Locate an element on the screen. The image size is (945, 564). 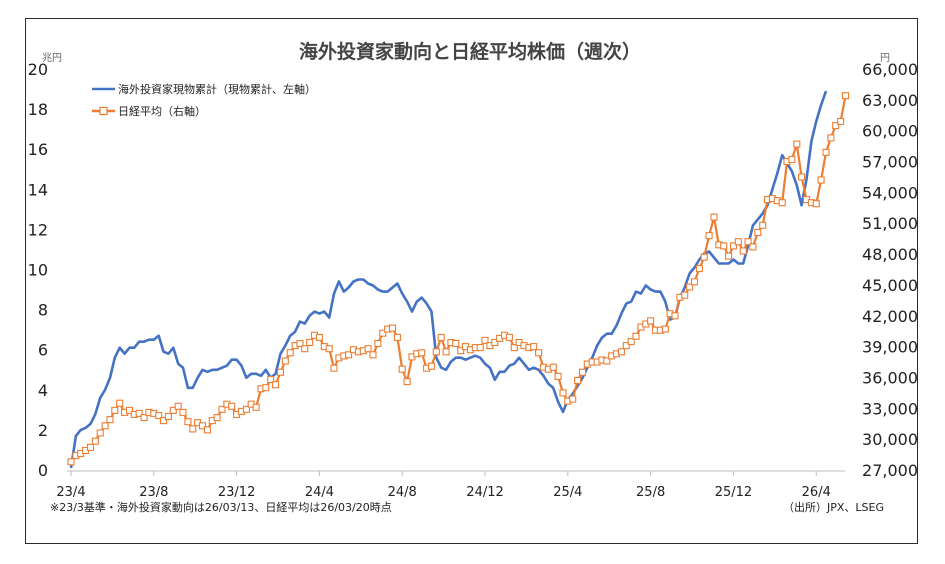
right-tick-label: 30,000 is located at coordinates (890, 439).